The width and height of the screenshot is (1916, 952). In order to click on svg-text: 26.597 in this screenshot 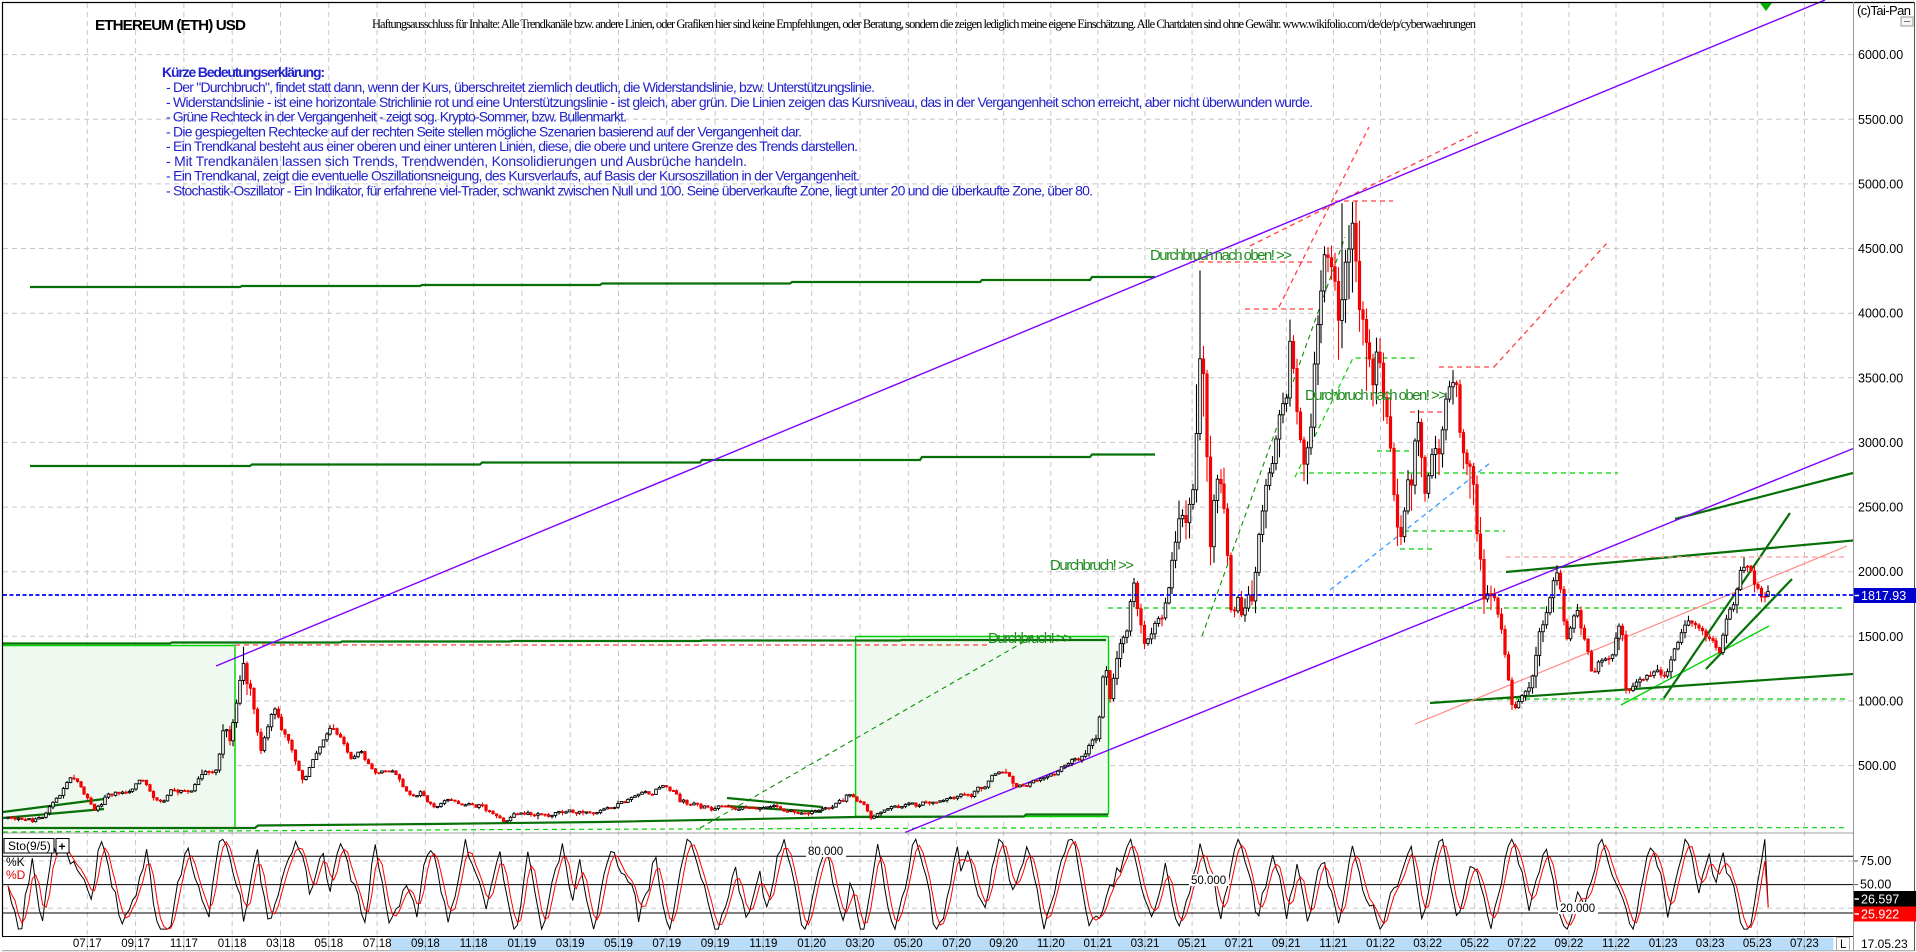, I will do `click(1880, 900)`.